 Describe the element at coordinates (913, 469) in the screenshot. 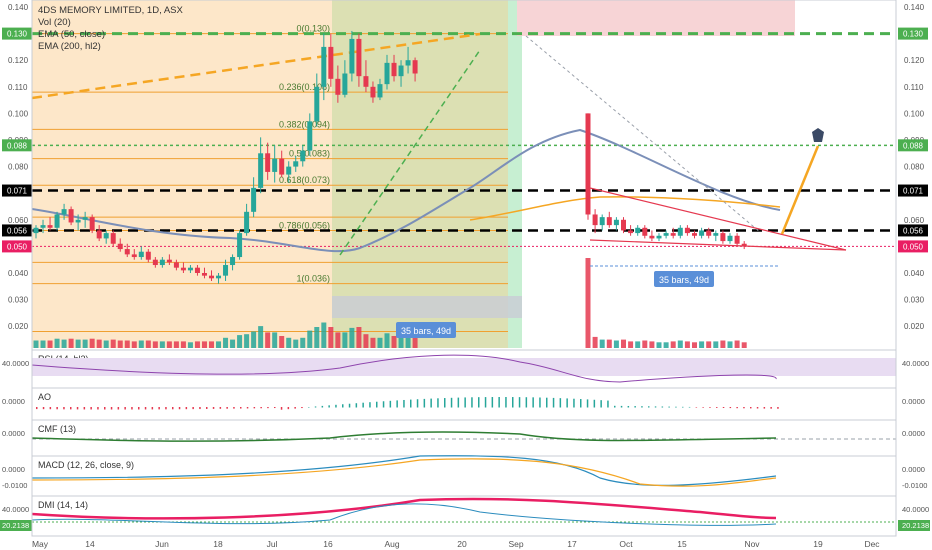

I see `pane-tick-right-3-0: 0.0000` at that location.